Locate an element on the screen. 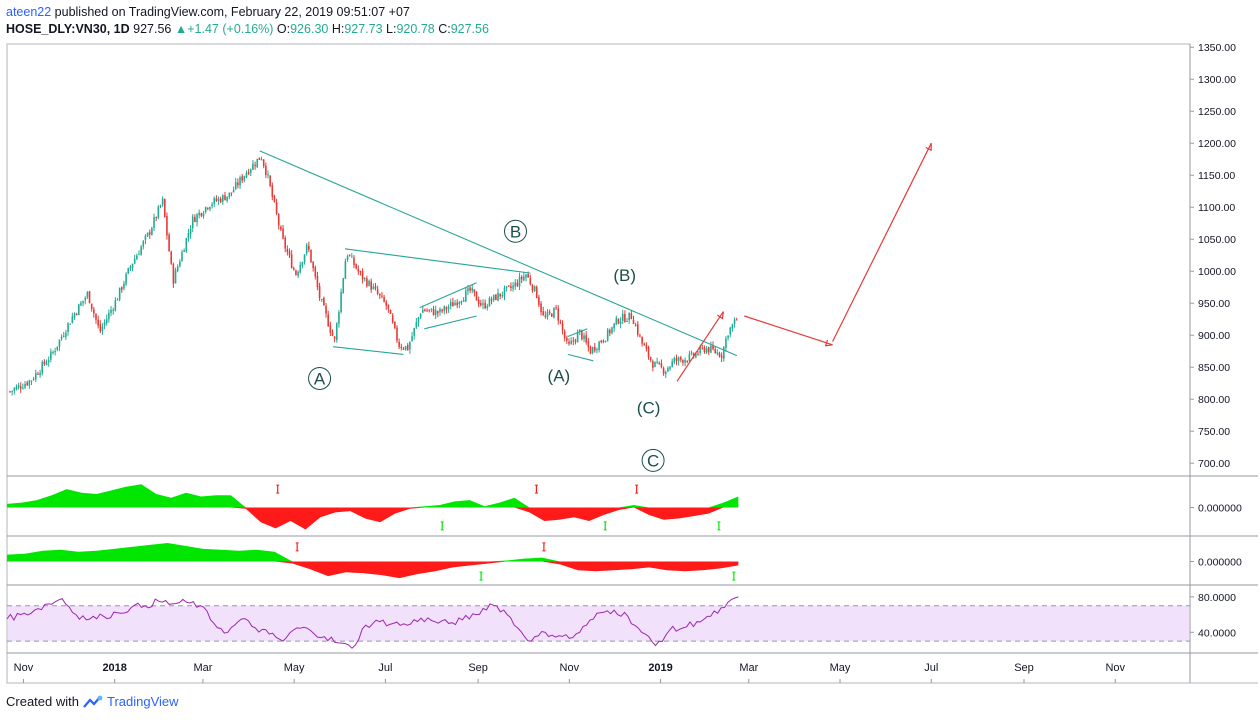  symbol-name: HOSE_DLY:VN30, 1D is located at coordinates (68, 29).